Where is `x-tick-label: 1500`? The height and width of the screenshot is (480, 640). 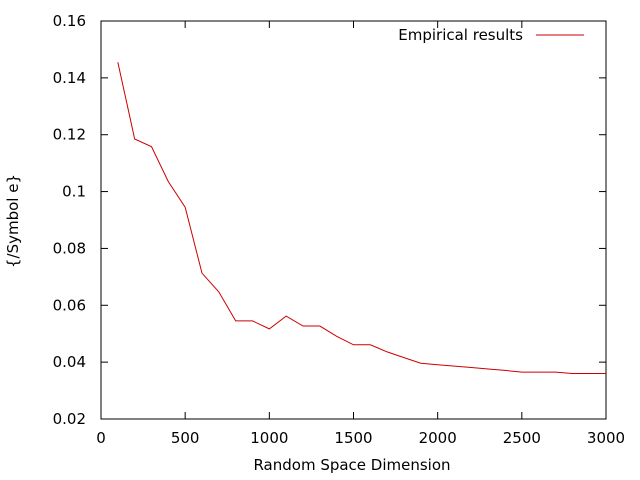 x-tick-label: 1500 is located at coordinates (353, 438).